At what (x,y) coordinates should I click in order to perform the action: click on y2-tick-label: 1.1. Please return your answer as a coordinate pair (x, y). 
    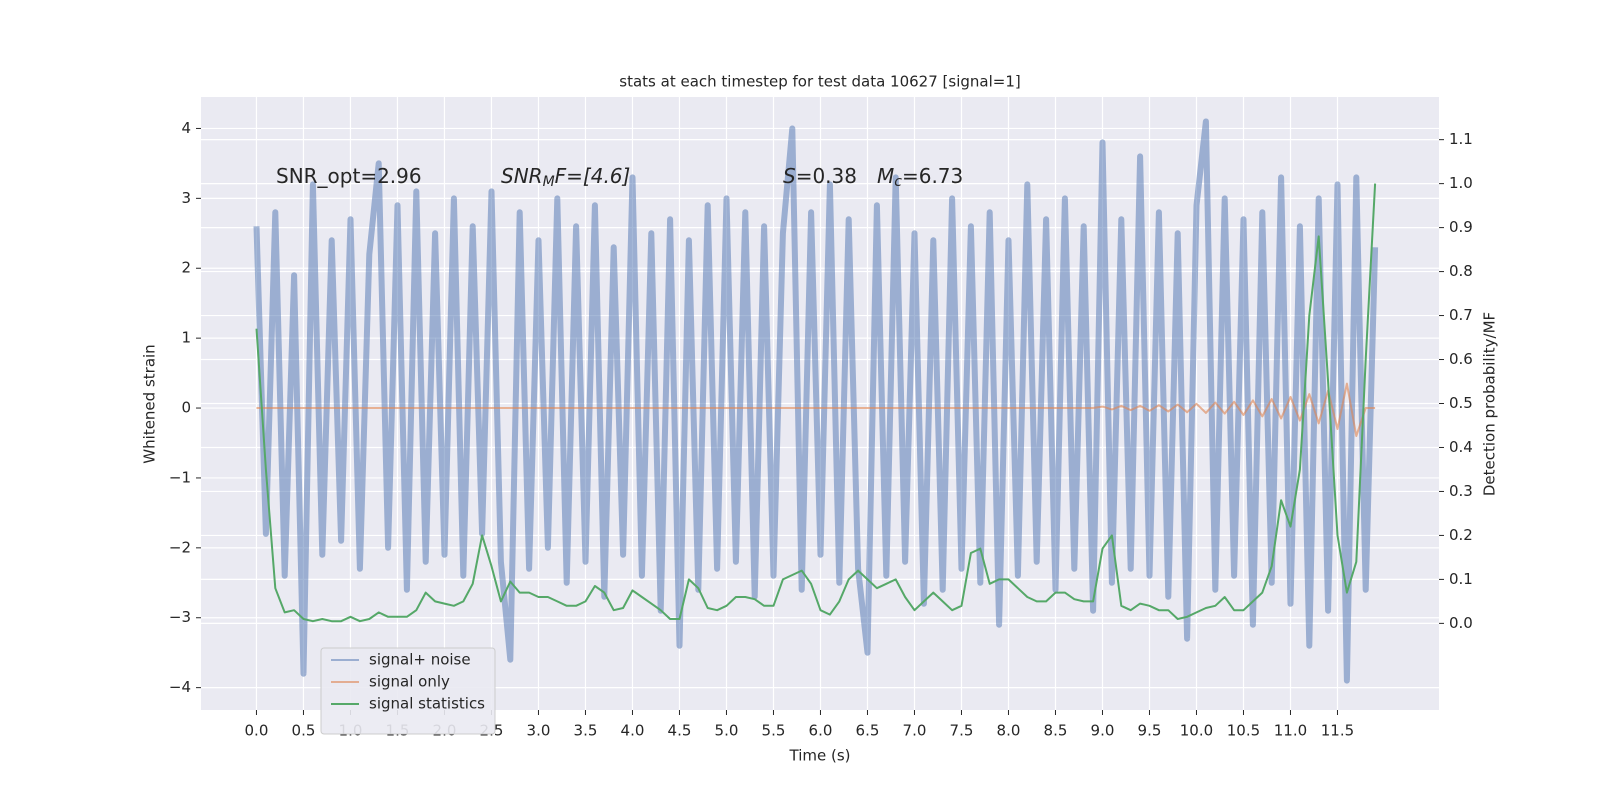
    Looking at the image, I should click on (1461, 139).